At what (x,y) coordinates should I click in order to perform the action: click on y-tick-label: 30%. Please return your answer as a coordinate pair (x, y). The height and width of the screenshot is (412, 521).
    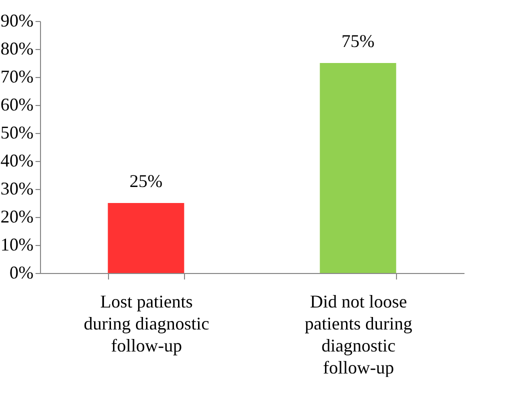
    Looking at the image, I should click on (17, 188).